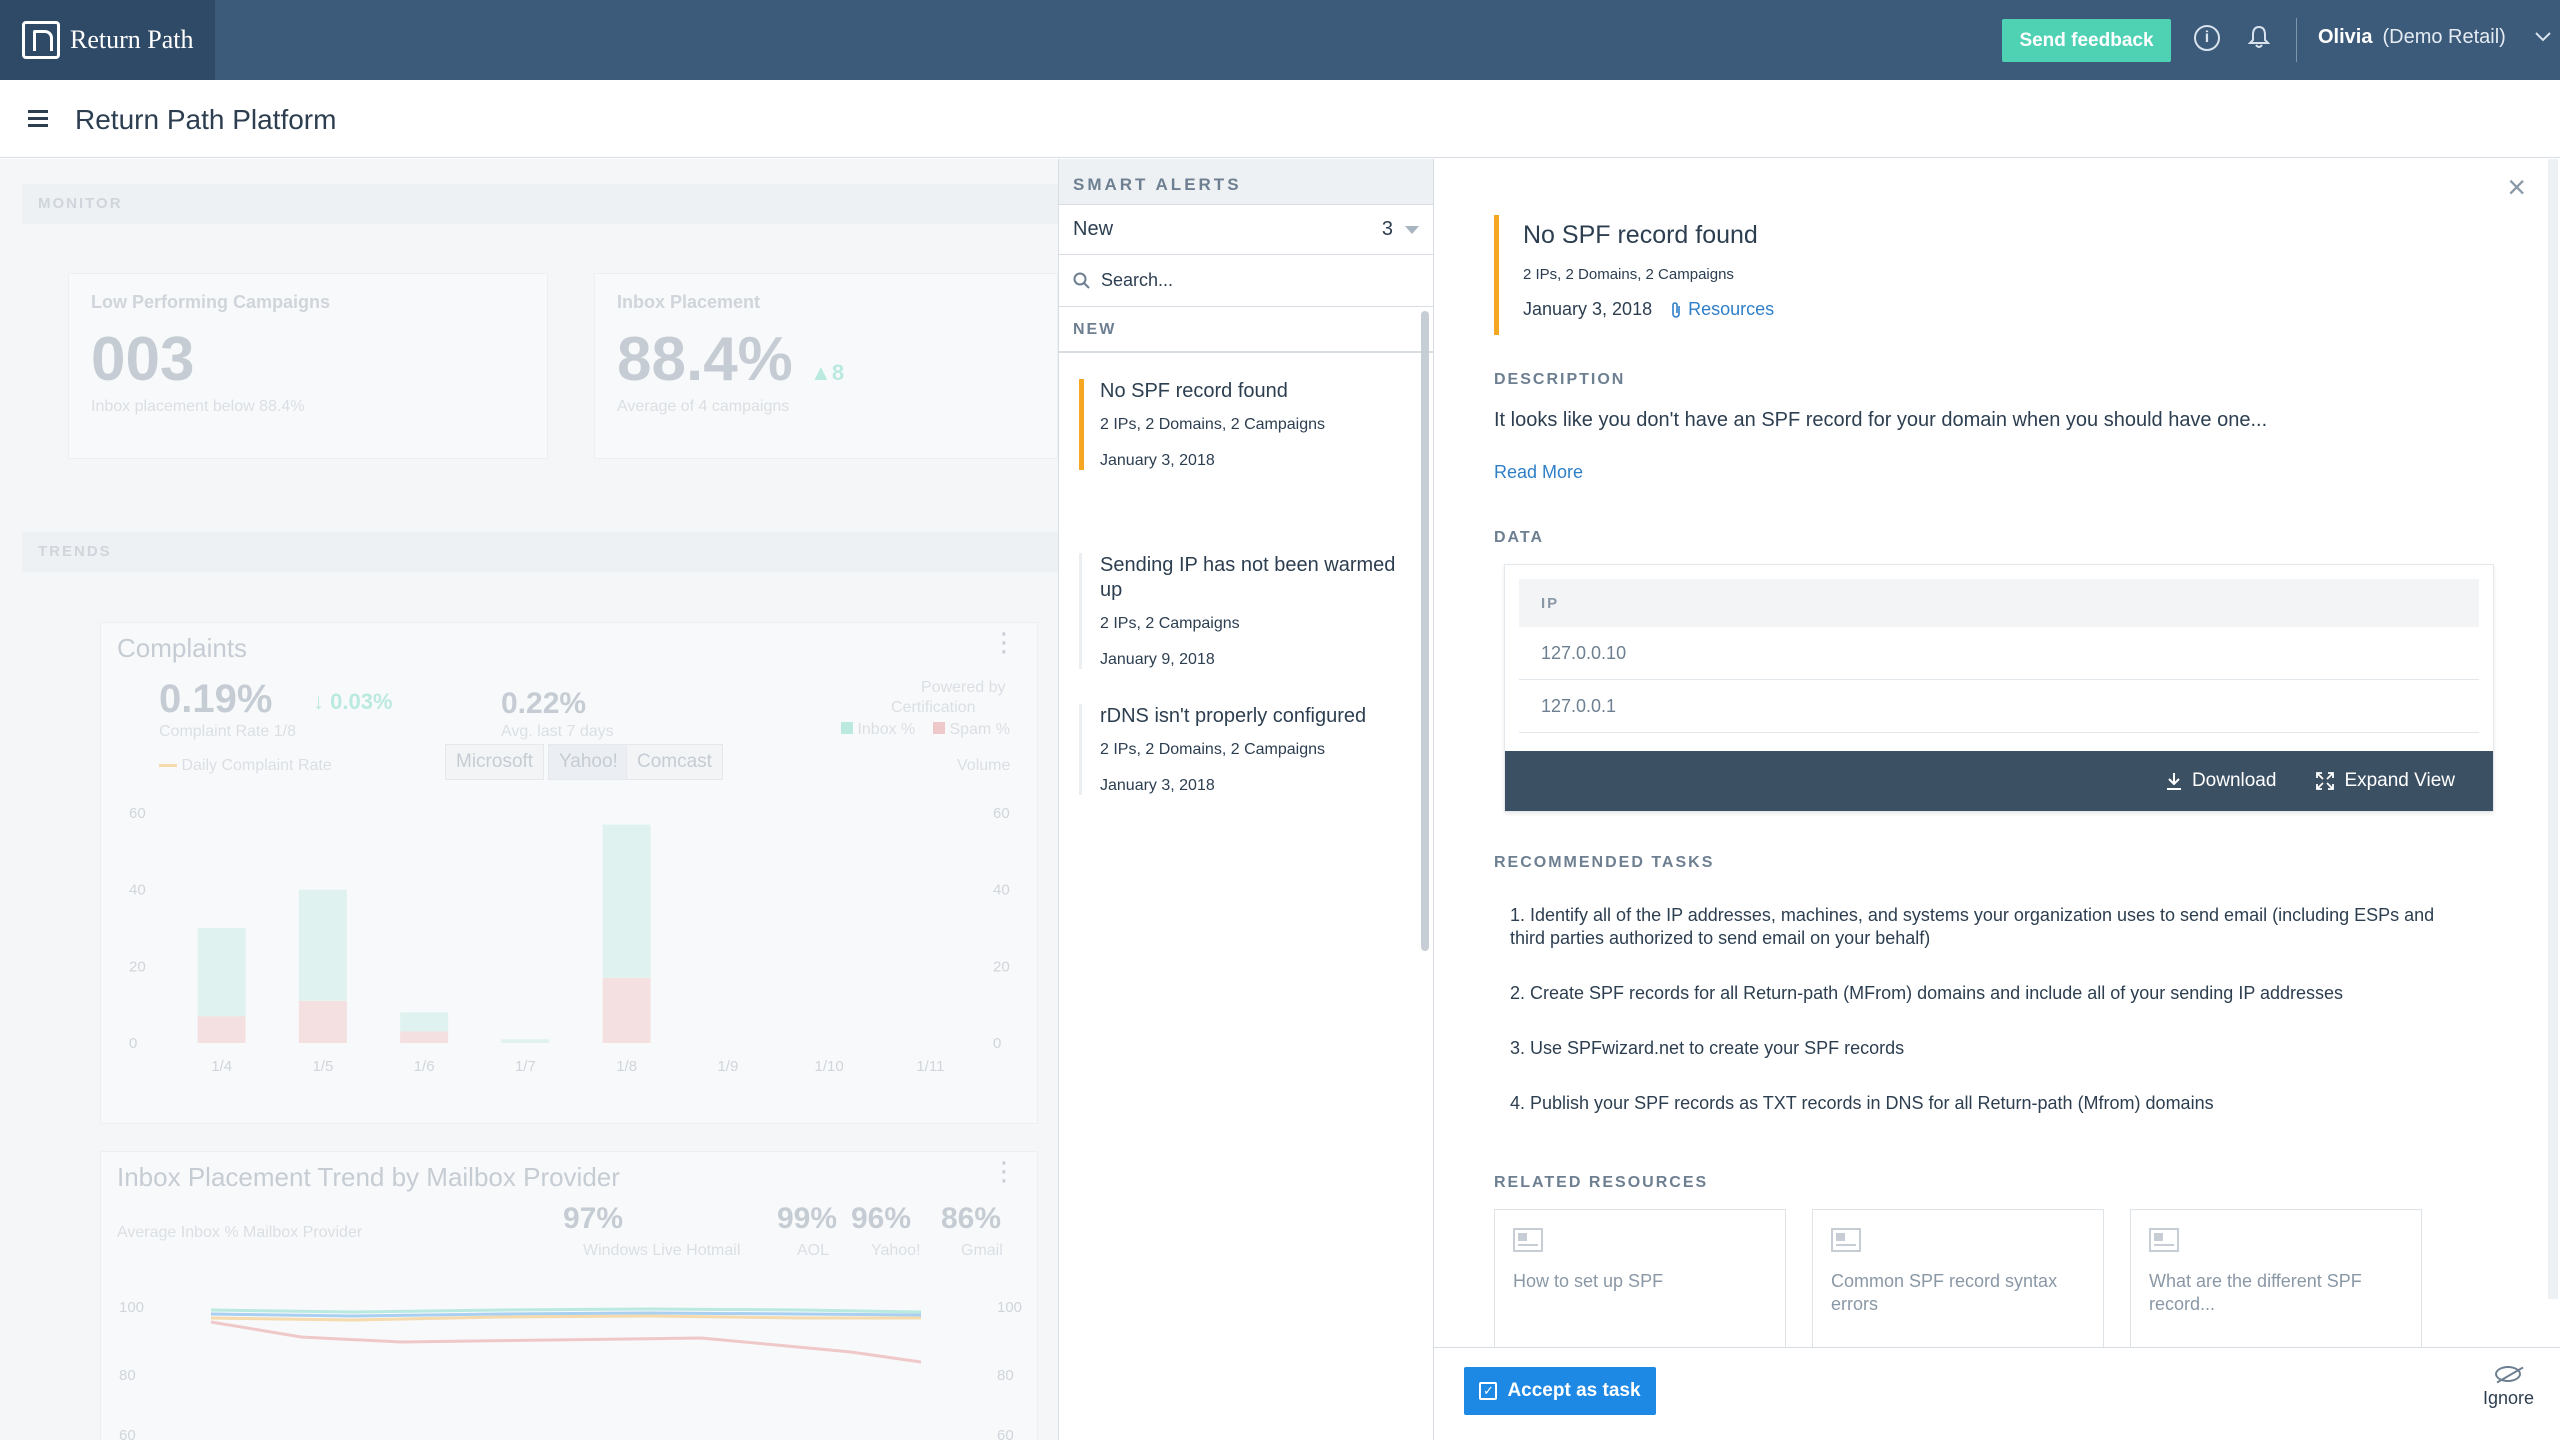  I want to click on related-resources-label: RELATED RESOURCES, so click(1601, 1182).